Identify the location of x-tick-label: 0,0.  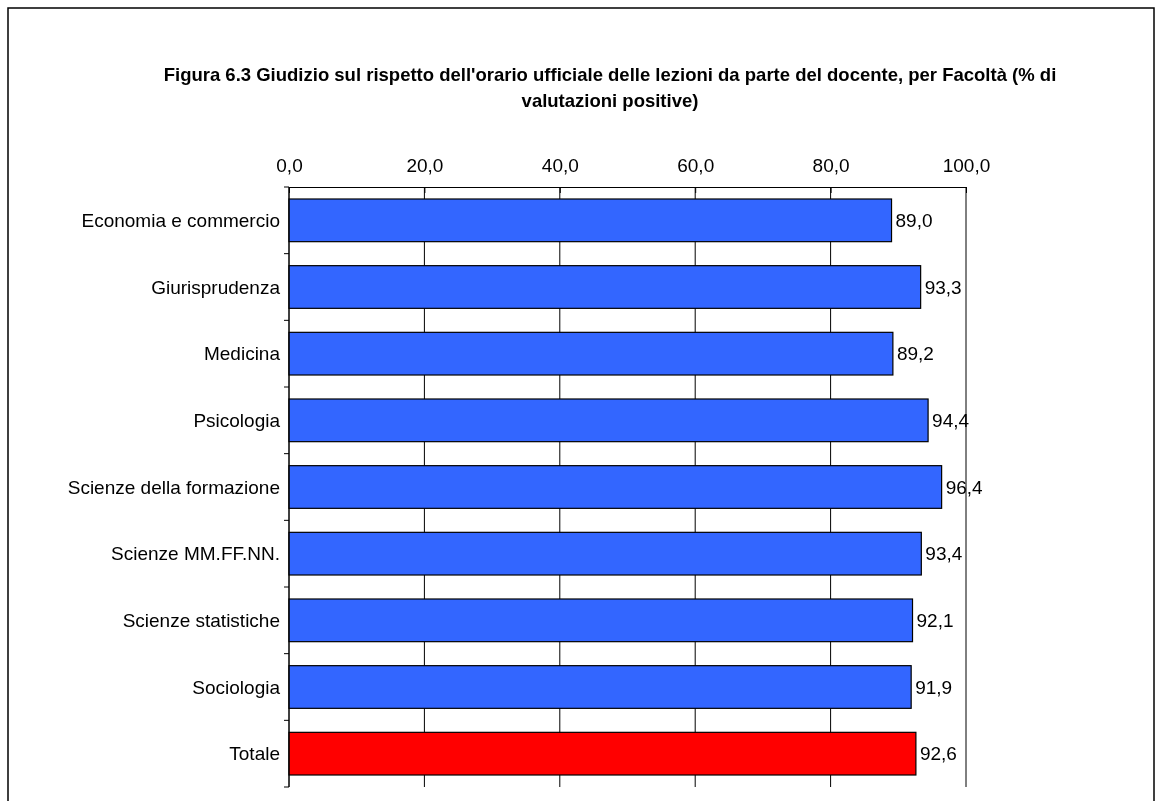
(289, 165).